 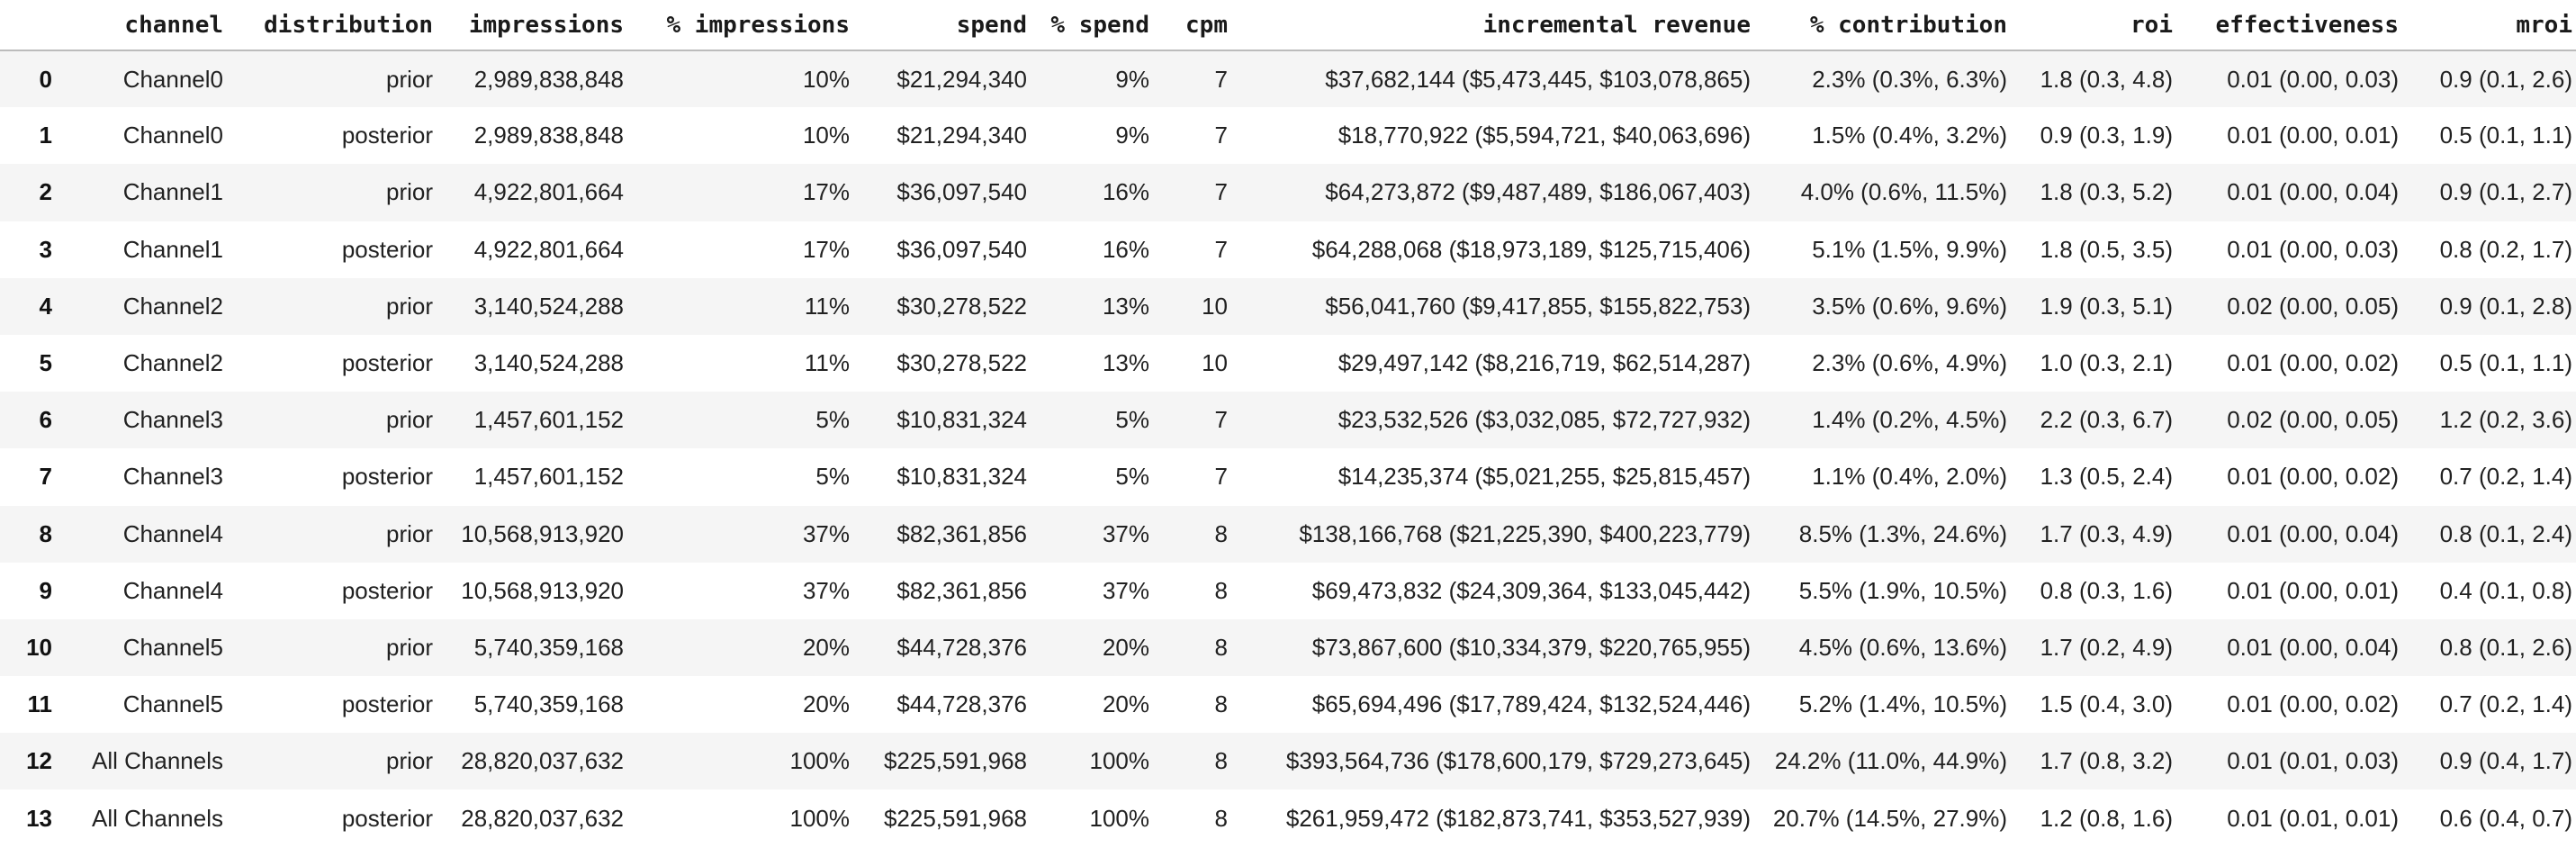 What do you see at coordinates (1088, 25) in the screenshot?
I see `column-header-pct-spend: % spend` at bounding box center [1088, 25].